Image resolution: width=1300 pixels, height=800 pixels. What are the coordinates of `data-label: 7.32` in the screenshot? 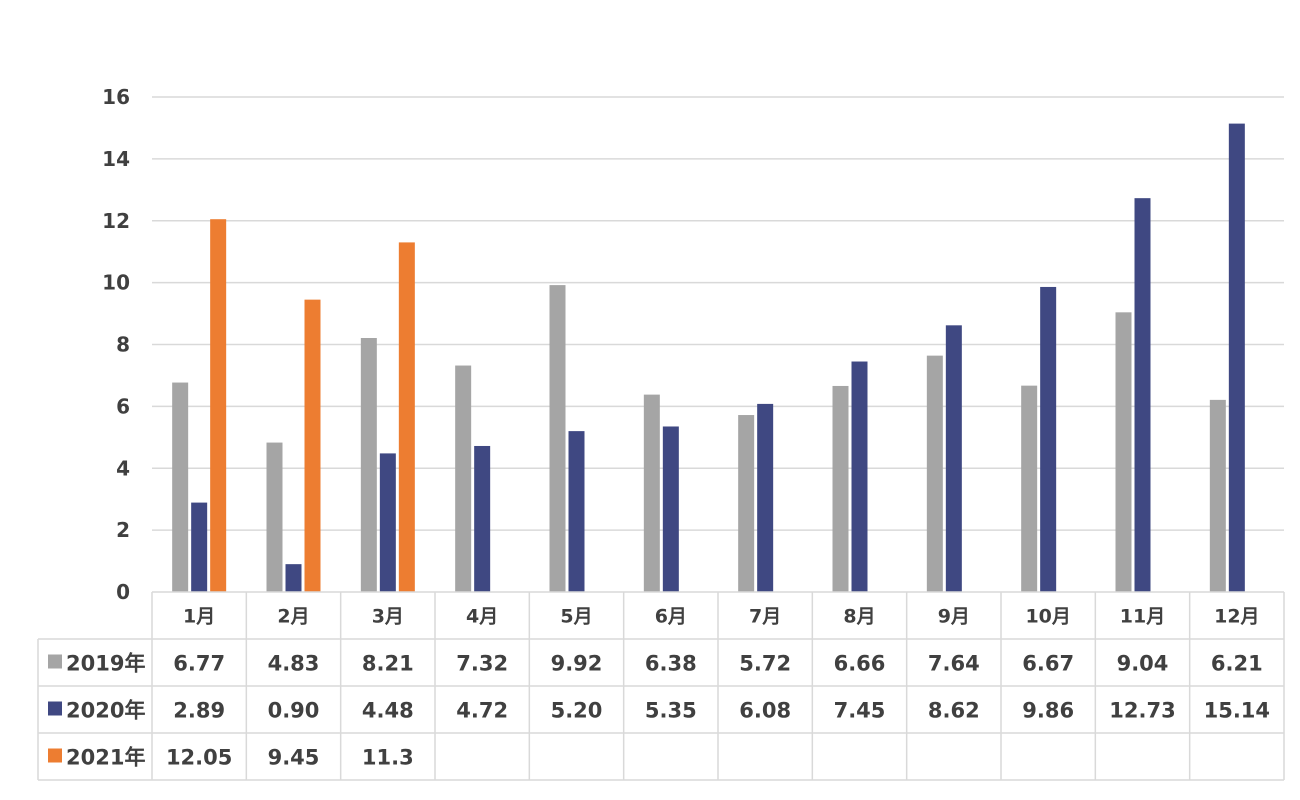 It's located at (482, 664).